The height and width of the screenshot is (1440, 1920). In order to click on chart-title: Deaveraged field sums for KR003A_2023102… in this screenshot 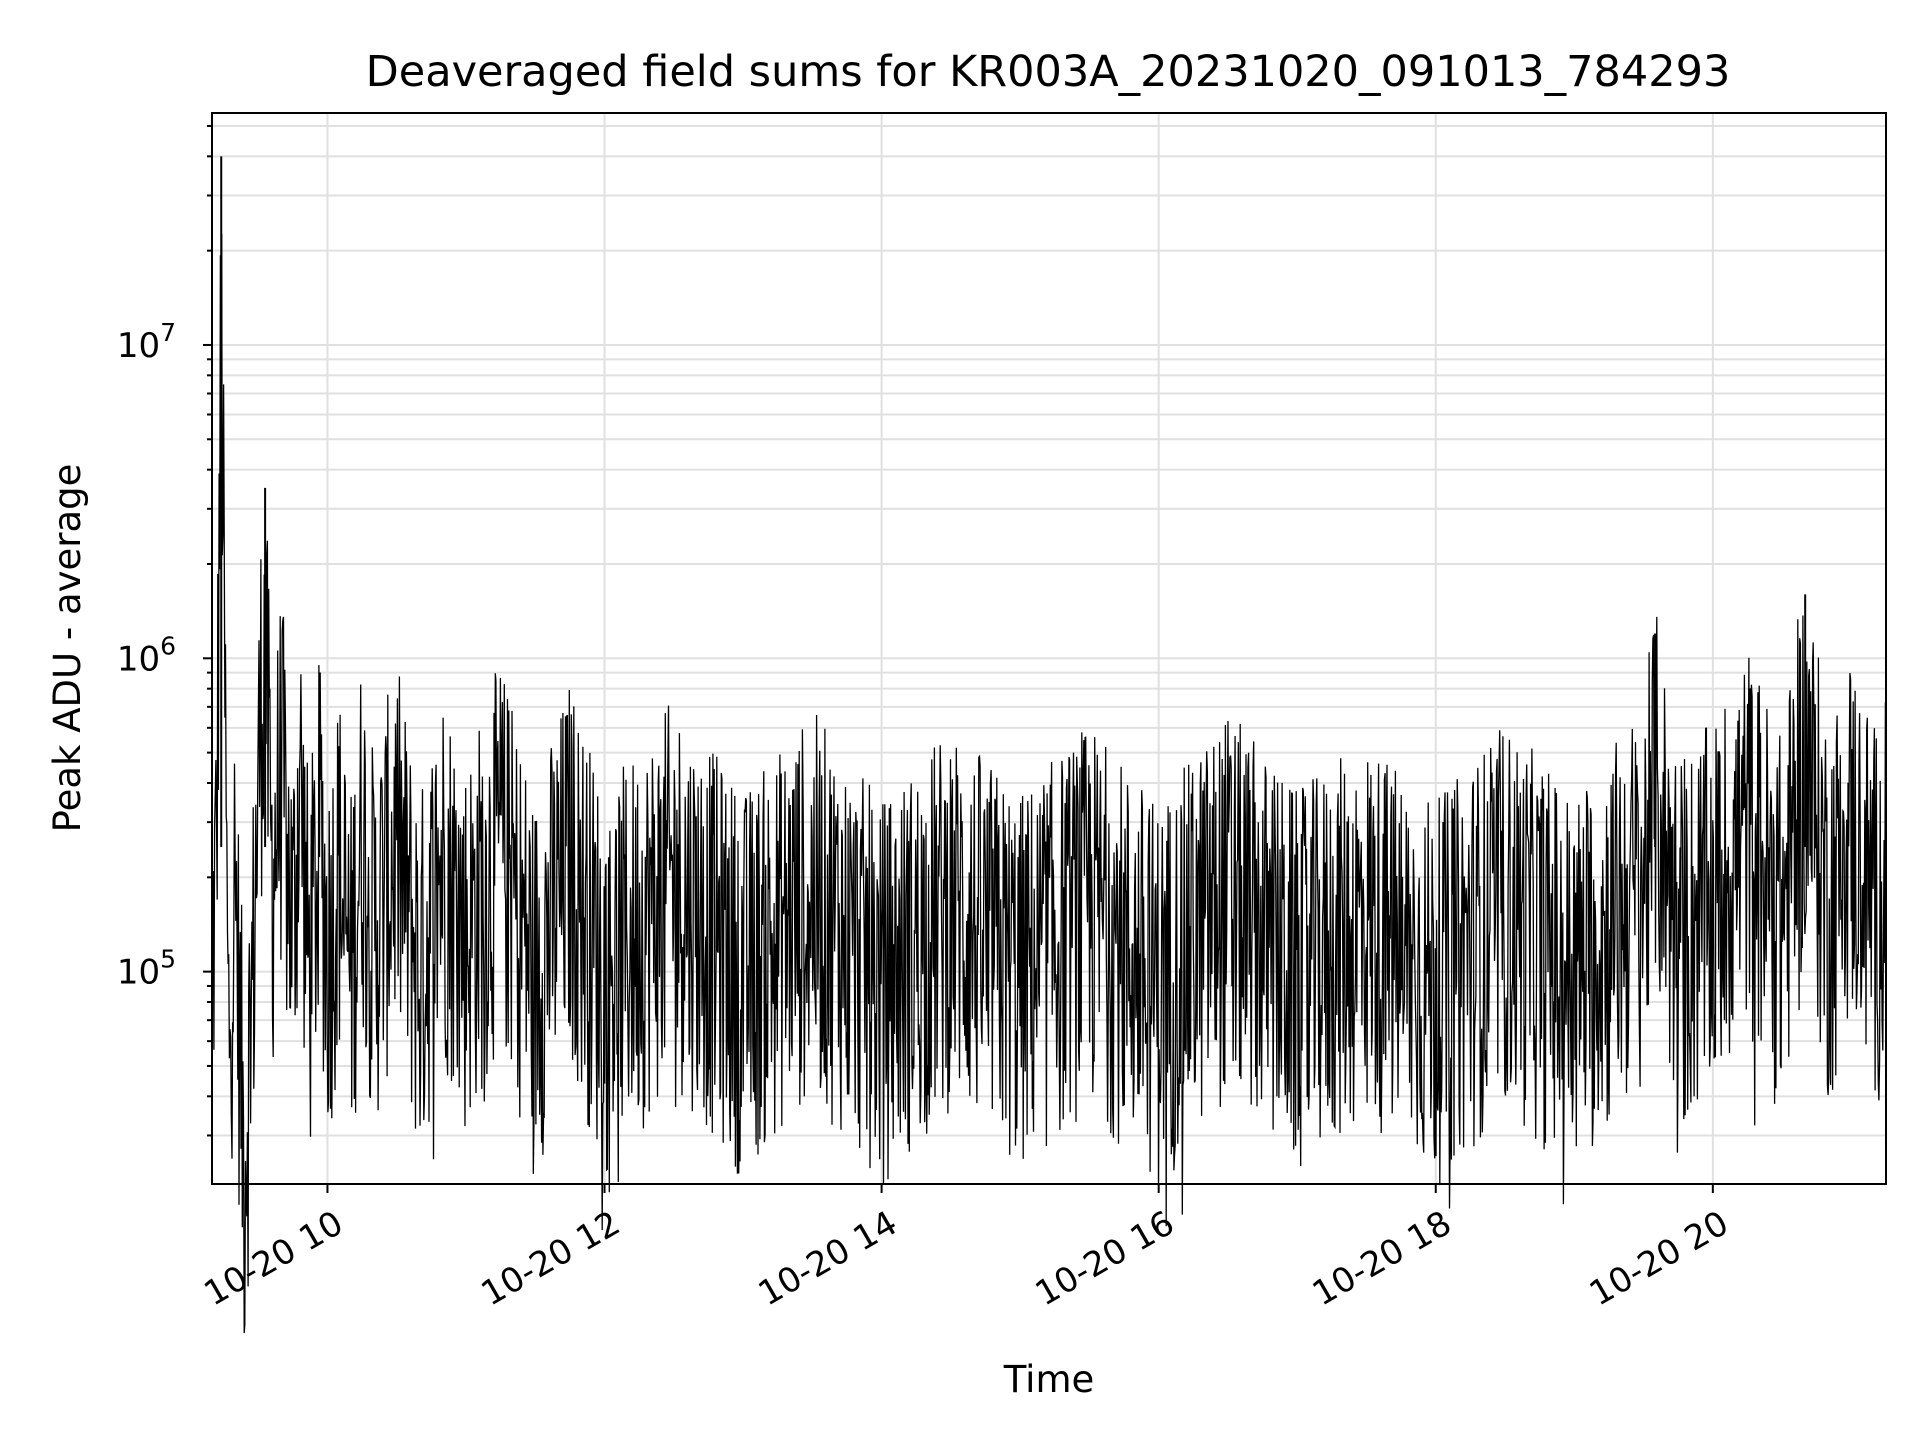, I will do `click(1048, 72)`.